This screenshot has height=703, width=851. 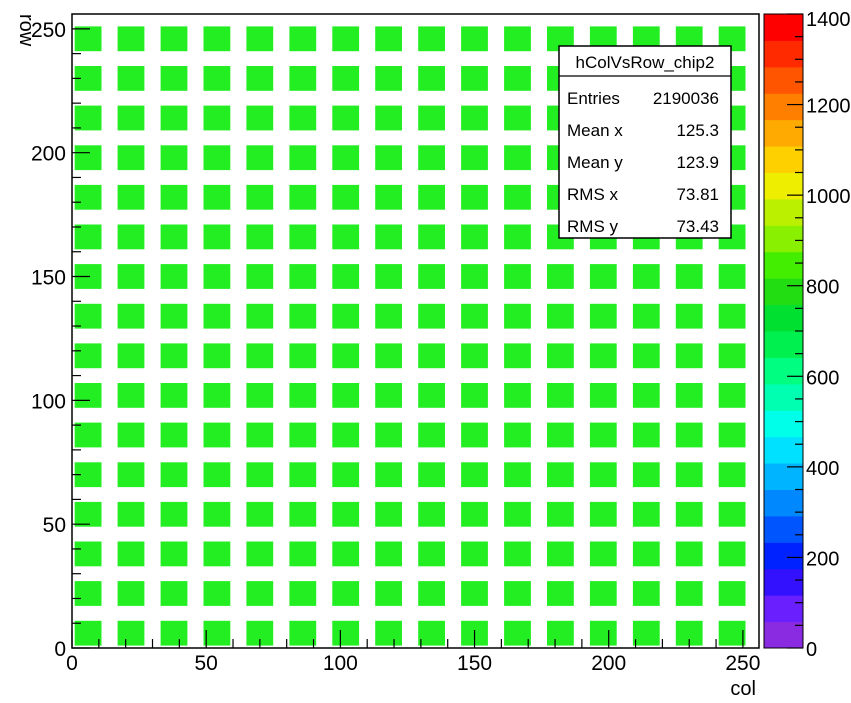 I want to click on x-tick-label: 150, so click(x=474, y=663).